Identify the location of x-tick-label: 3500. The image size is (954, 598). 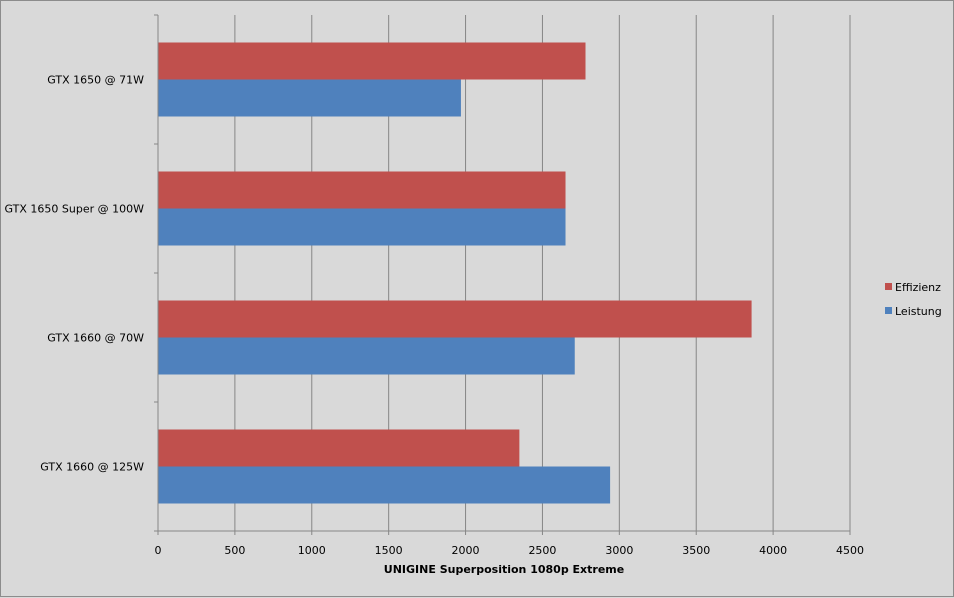
(696, 550).